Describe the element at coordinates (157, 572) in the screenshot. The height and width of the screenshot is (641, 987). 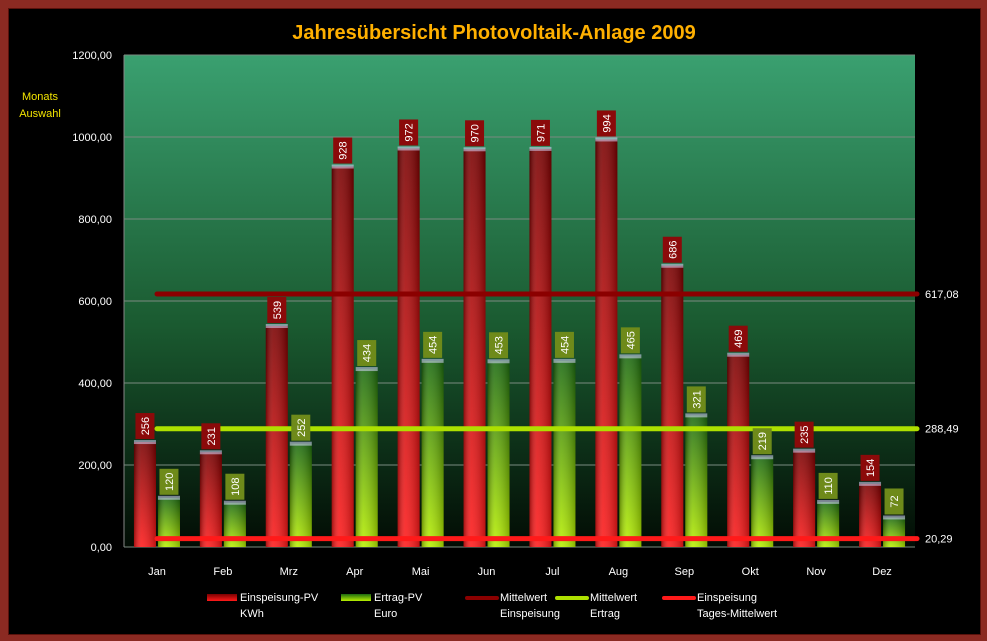
I see `x-tick-label: Jan` at that location.